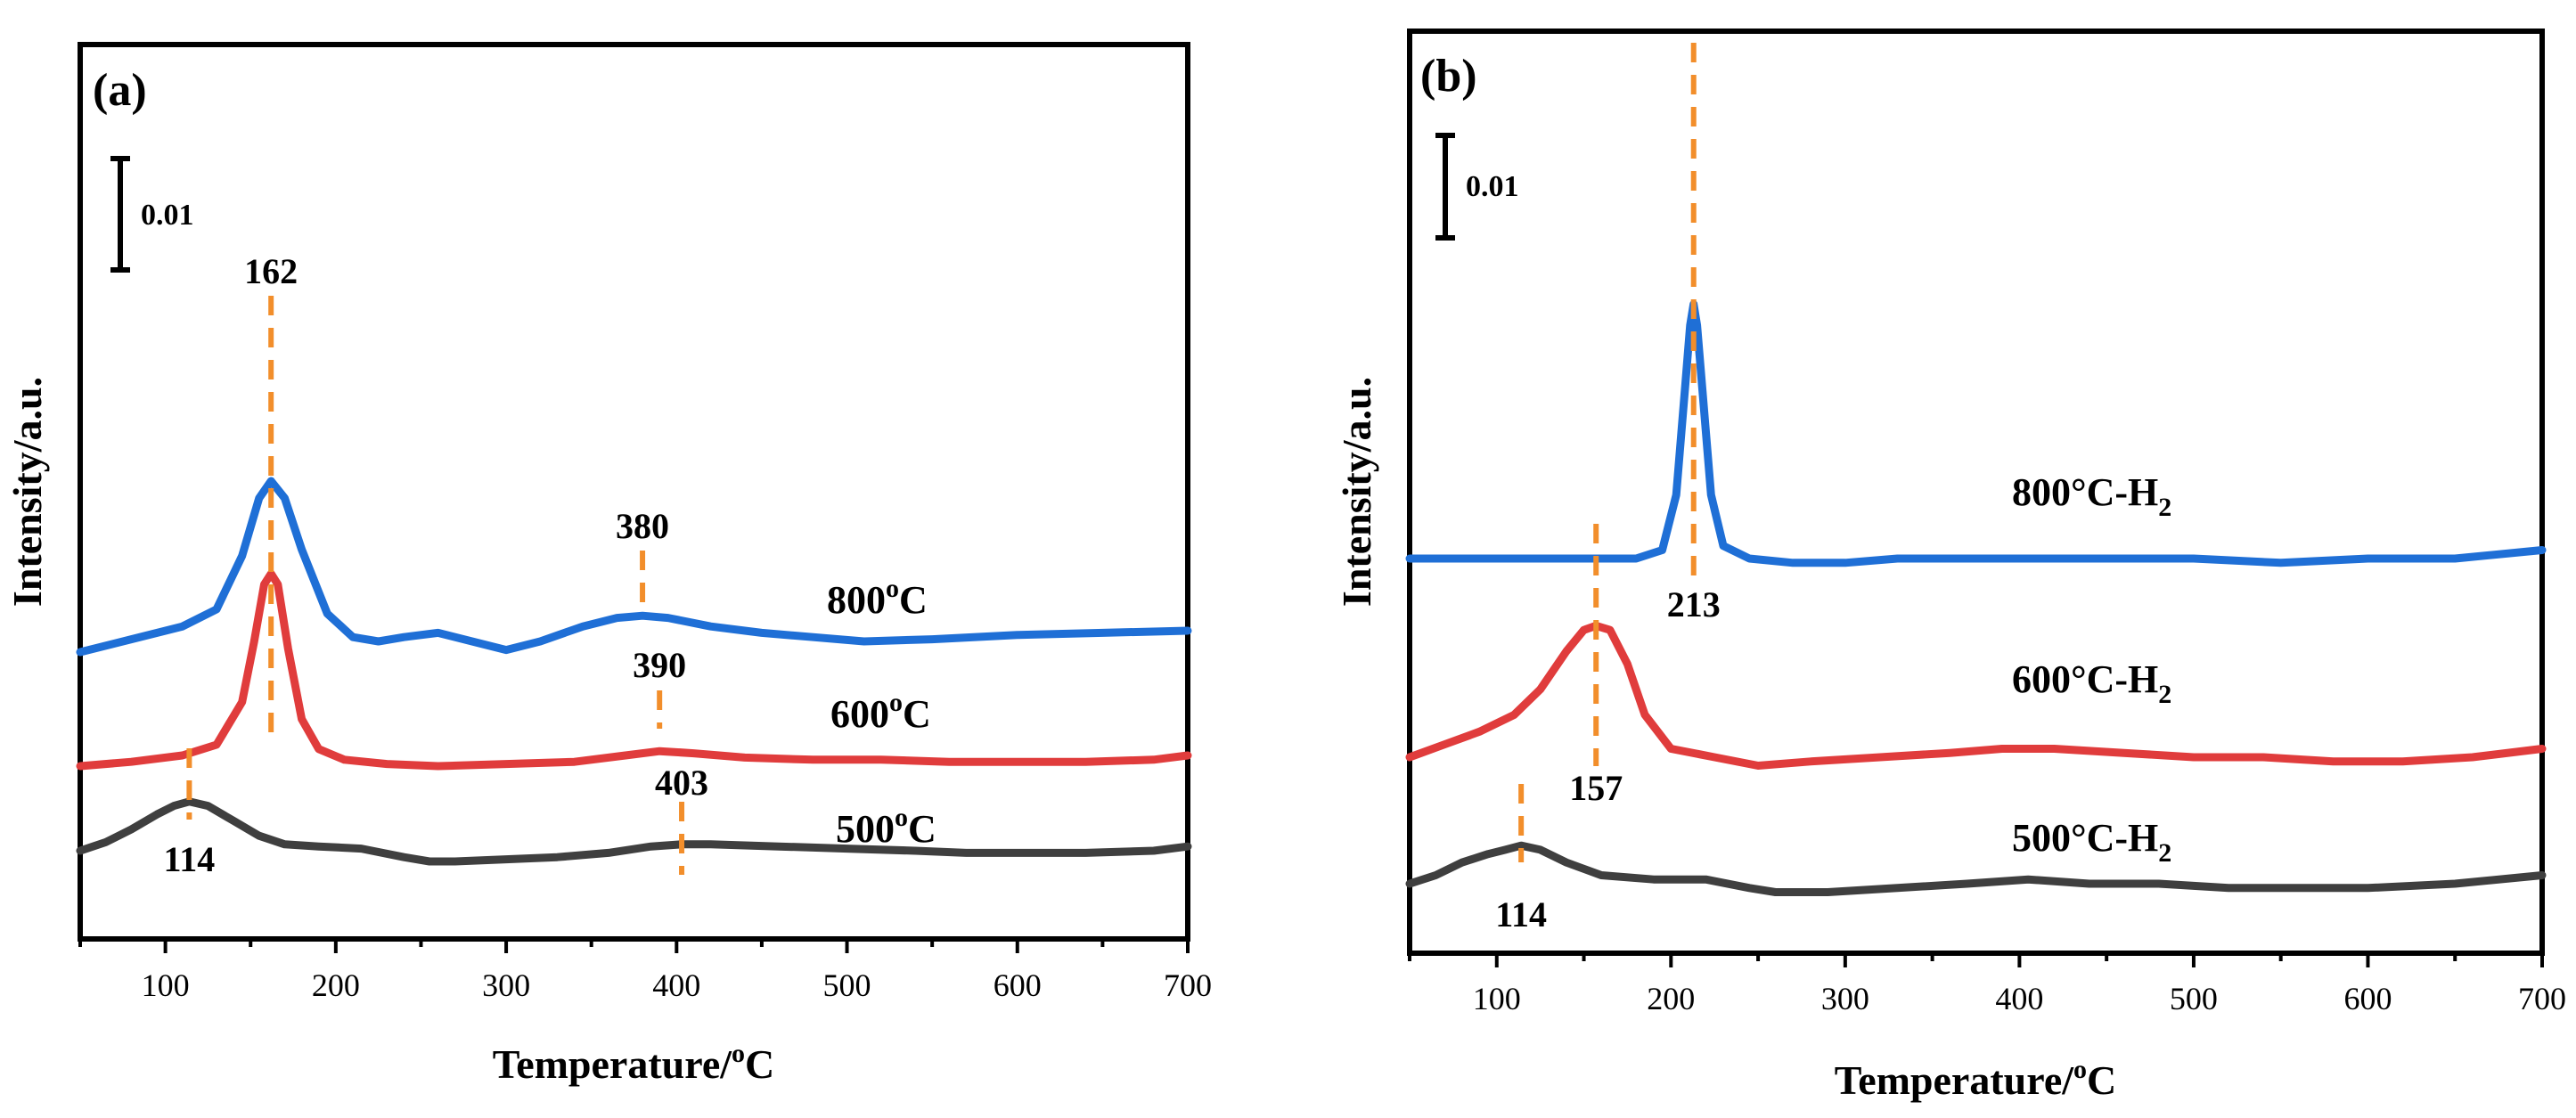 This screenshot has width=2576, height=1118. Describe the element at coordinates (892, 588) in the screenshot. I see `panel-a-series-label-800-sup: o` at that location.